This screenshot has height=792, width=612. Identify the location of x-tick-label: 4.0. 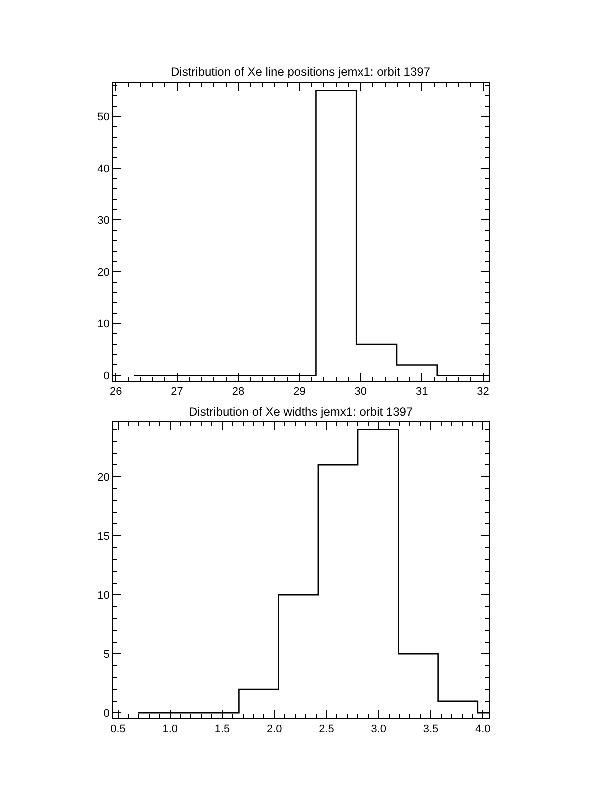
(483, 729).